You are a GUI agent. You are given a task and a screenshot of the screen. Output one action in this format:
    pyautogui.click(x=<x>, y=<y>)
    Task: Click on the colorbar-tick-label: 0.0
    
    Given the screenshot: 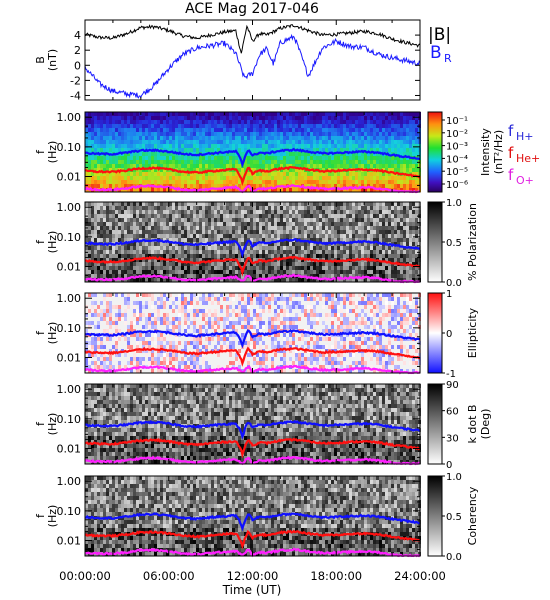 What is the action you would take?
    pyautogui.click(x=454, y=283)
    